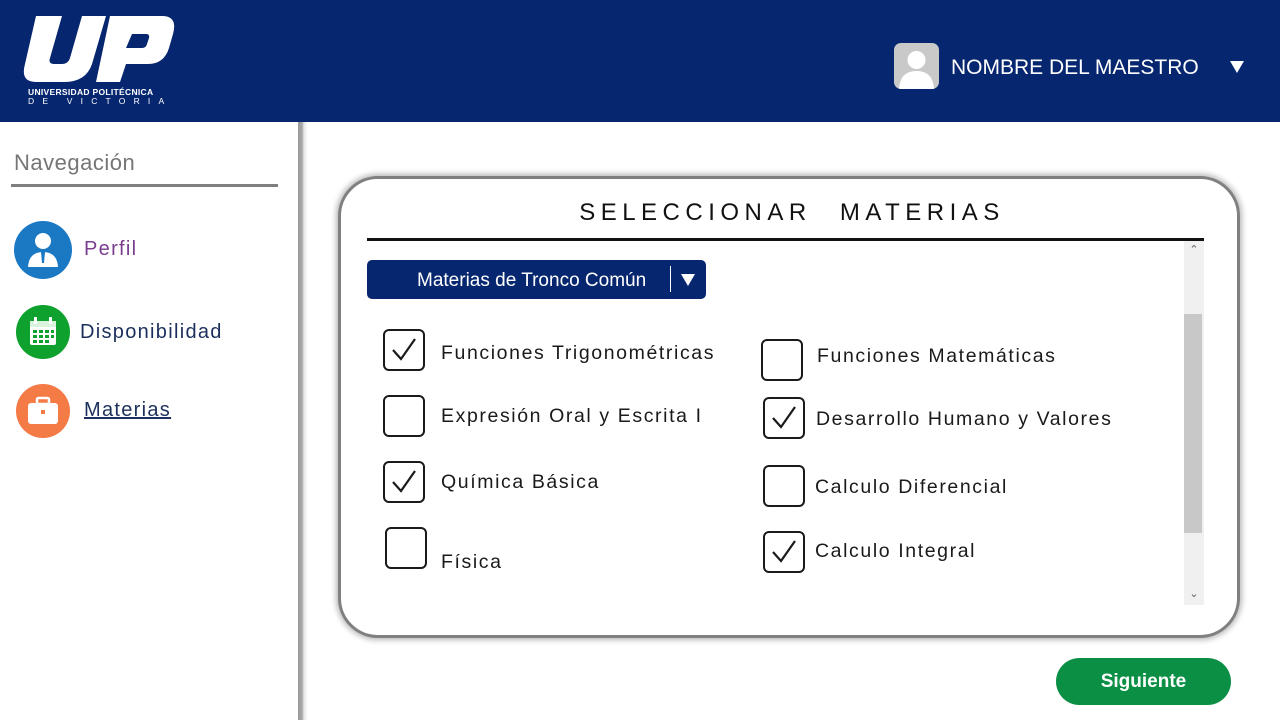 The height and width of the screenshot is (720, 1280). I want to click on user-avatar-icon, so click(916, 66).